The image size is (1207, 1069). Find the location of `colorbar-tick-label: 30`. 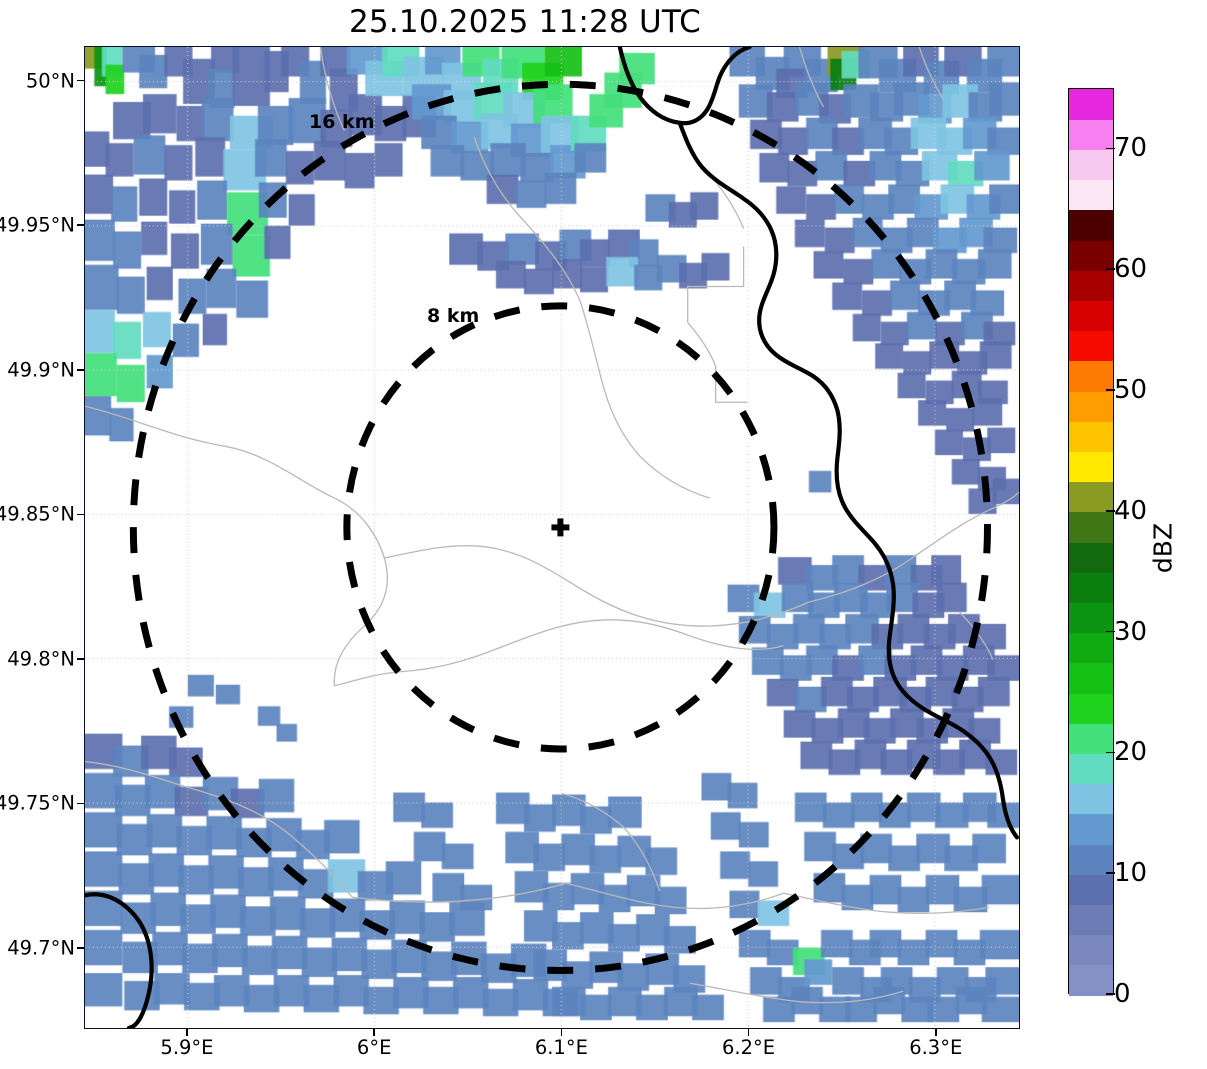

colorbar-tick-label: 30 is located at coordinates (1131, 631).